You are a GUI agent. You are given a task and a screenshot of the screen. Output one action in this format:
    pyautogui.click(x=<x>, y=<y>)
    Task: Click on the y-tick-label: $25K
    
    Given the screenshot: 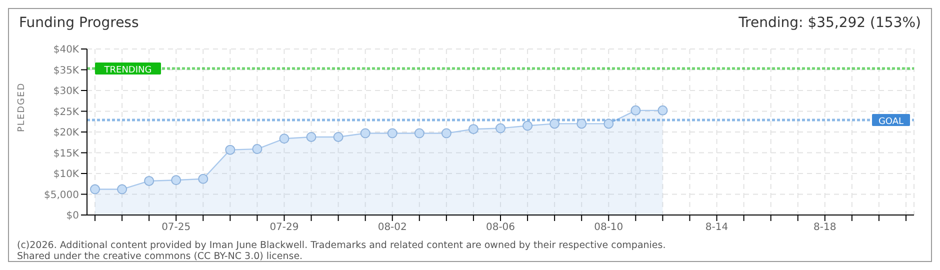 What is the action you would take?
    pyautogui.click(x=66, y=112)
    